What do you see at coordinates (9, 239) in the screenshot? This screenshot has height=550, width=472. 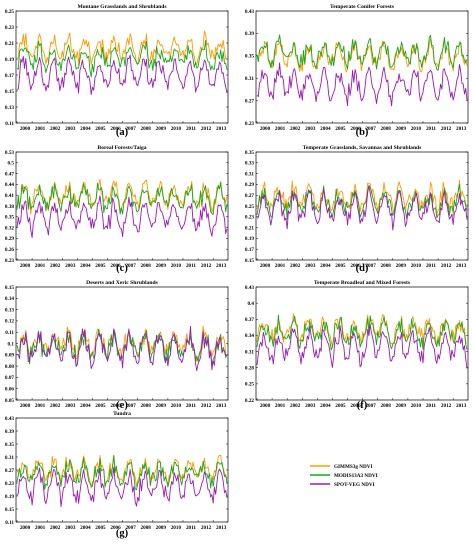 I see `y-tick-label: 0.29` at bounding box center [9, 239].